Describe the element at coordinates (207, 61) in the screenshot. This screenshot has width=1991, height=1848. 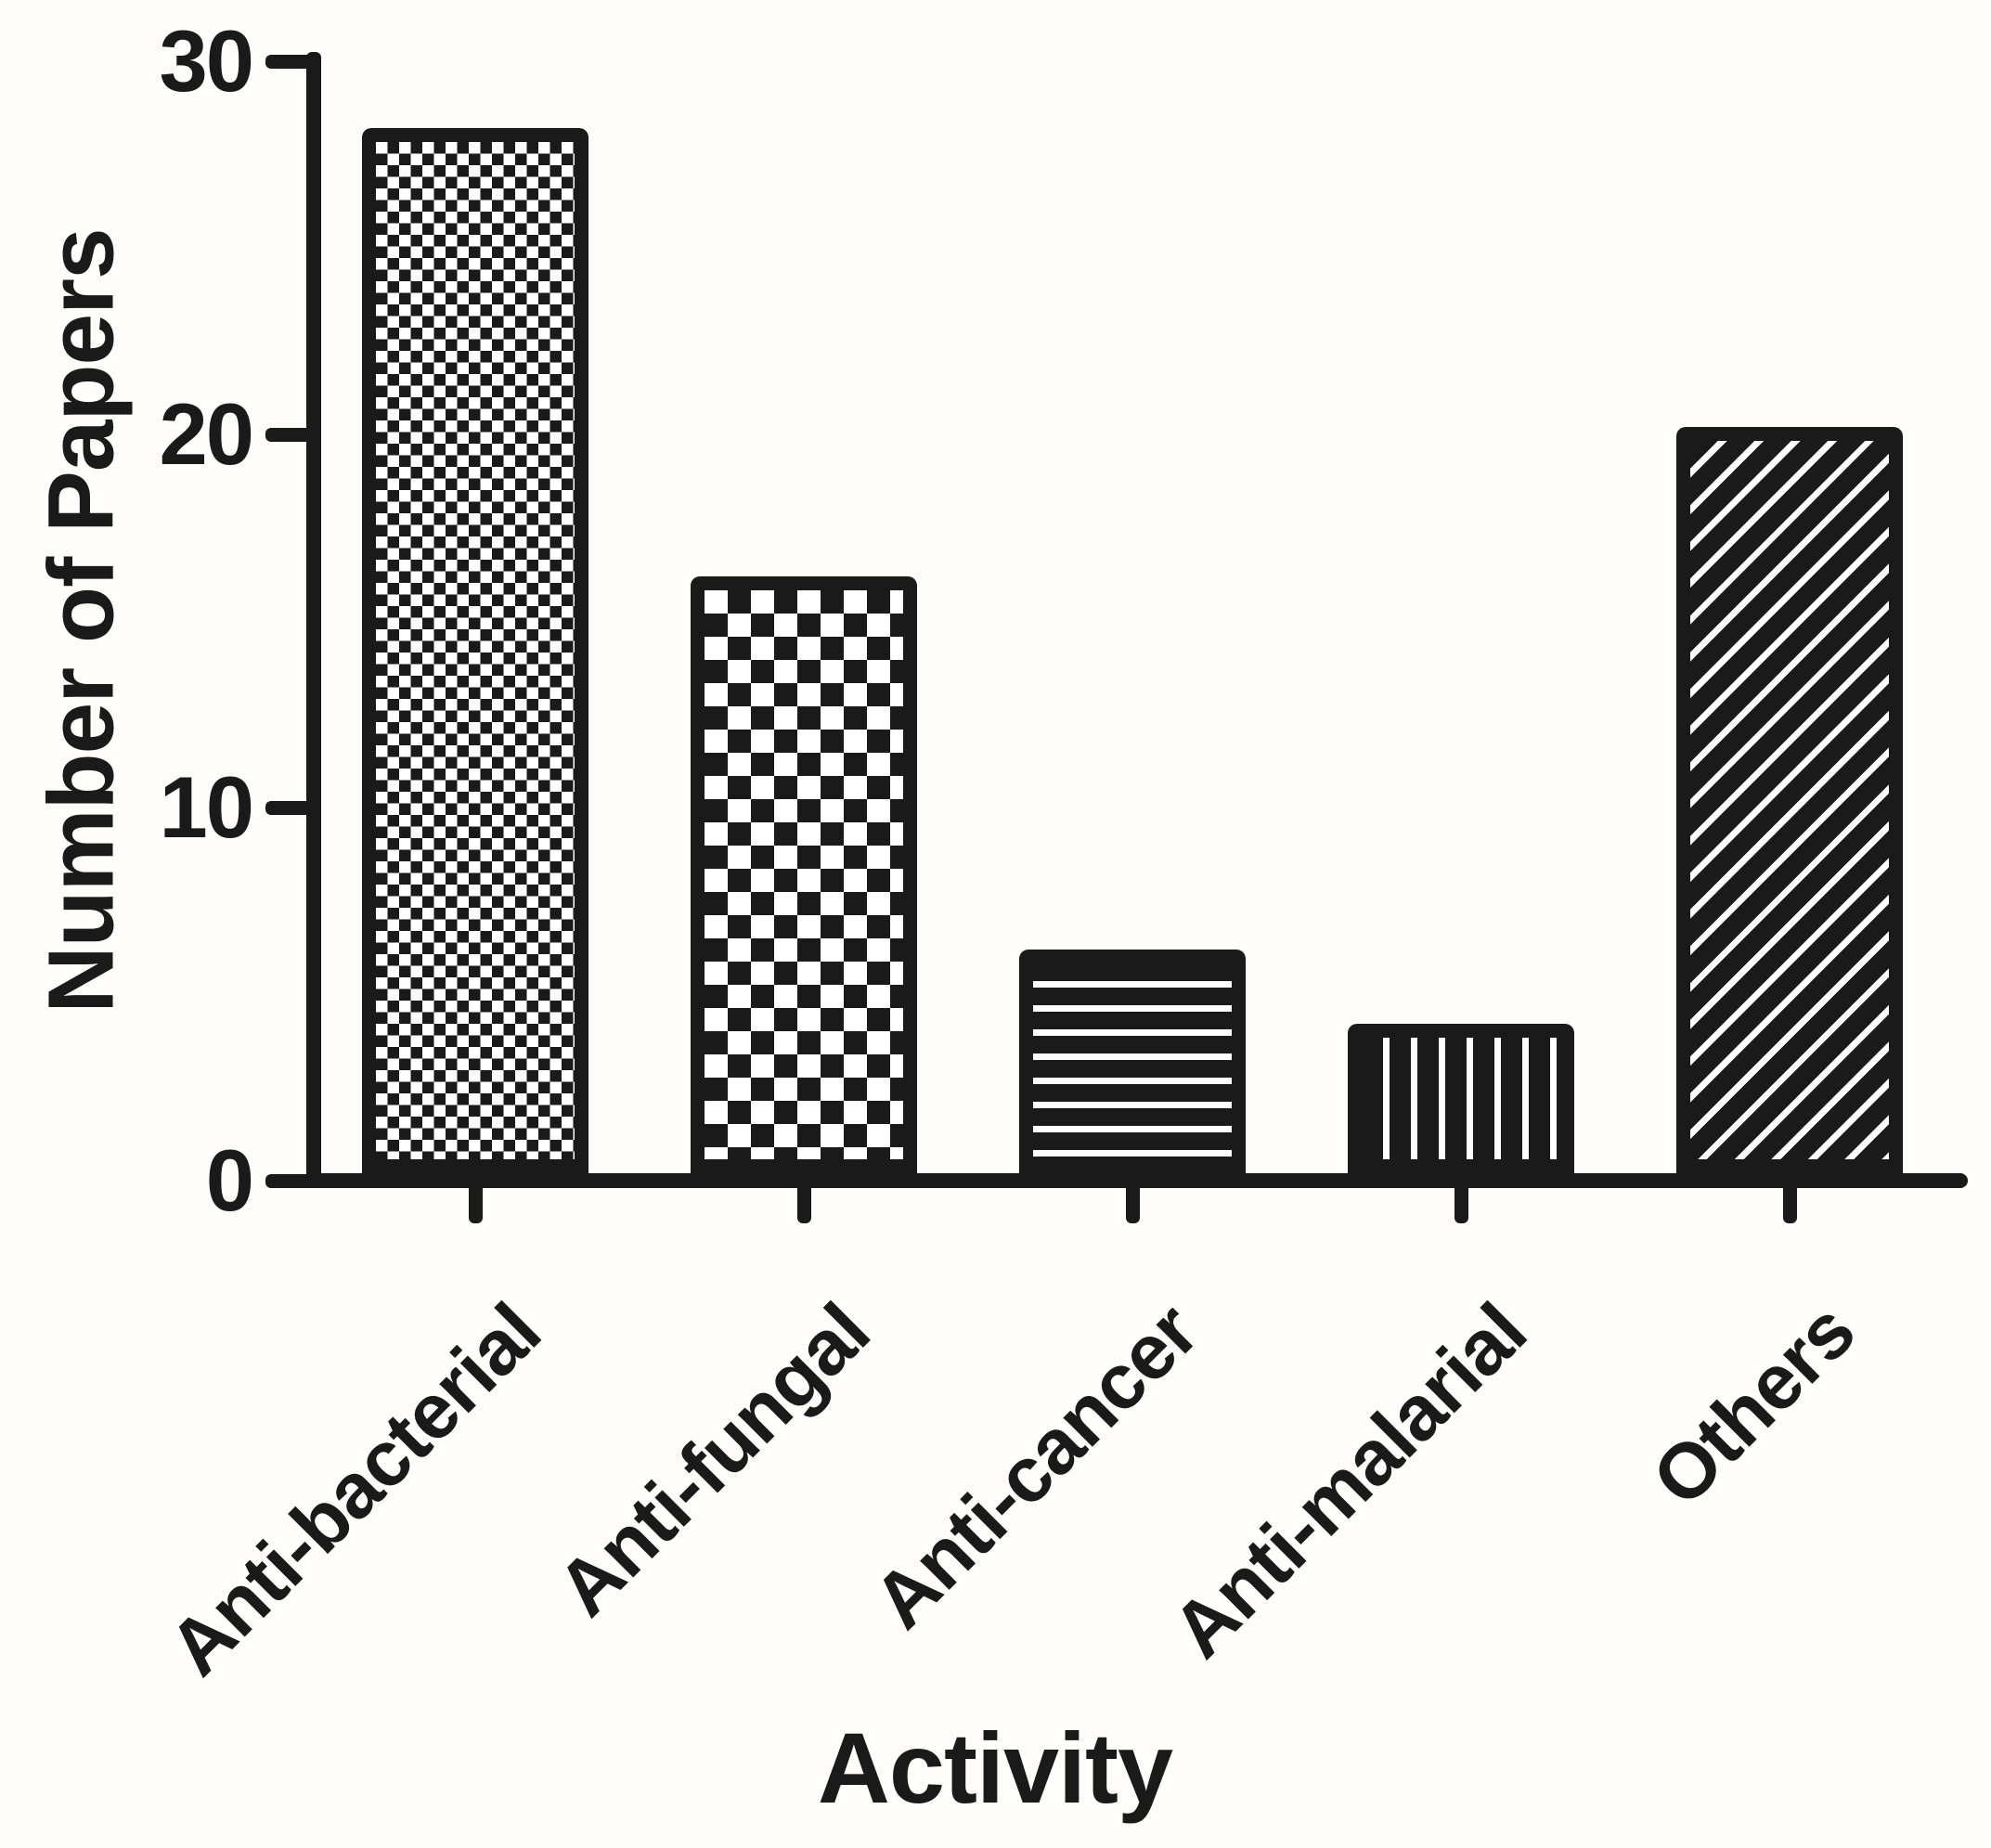
I see `y-tick-label-30: 30` at that location.